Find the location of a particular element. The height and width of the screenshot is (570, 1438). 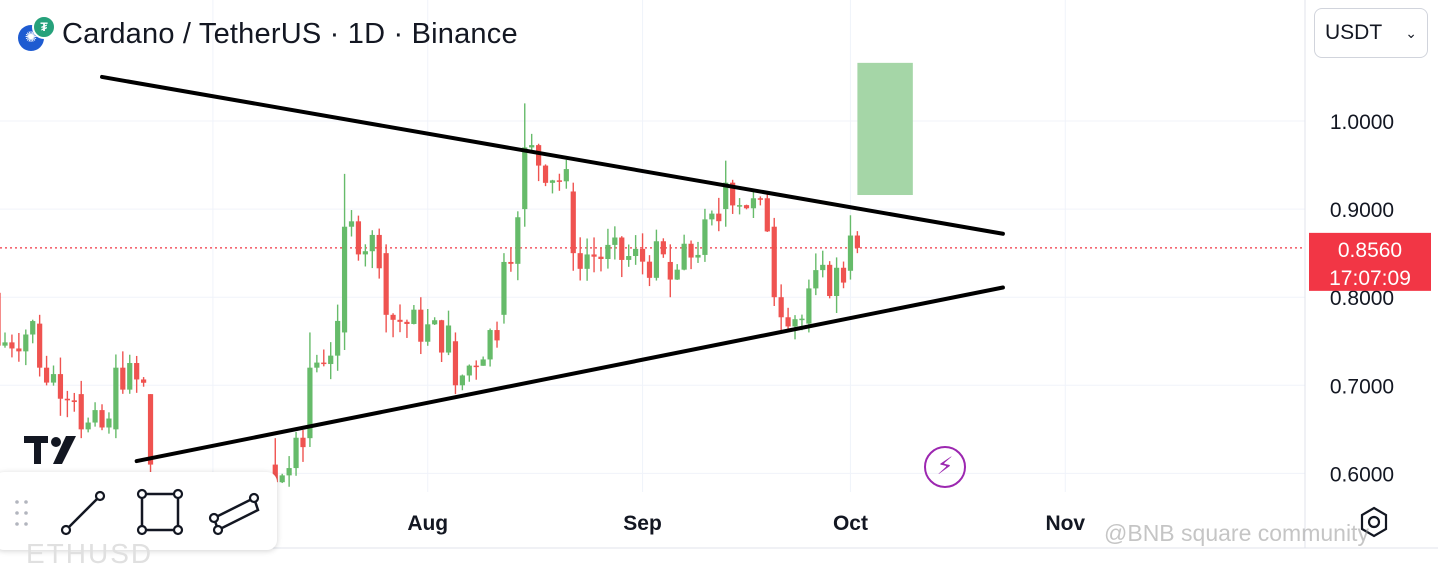

cardano-tether-icon: ✺ ₮ is located at coordinates (37, 34).